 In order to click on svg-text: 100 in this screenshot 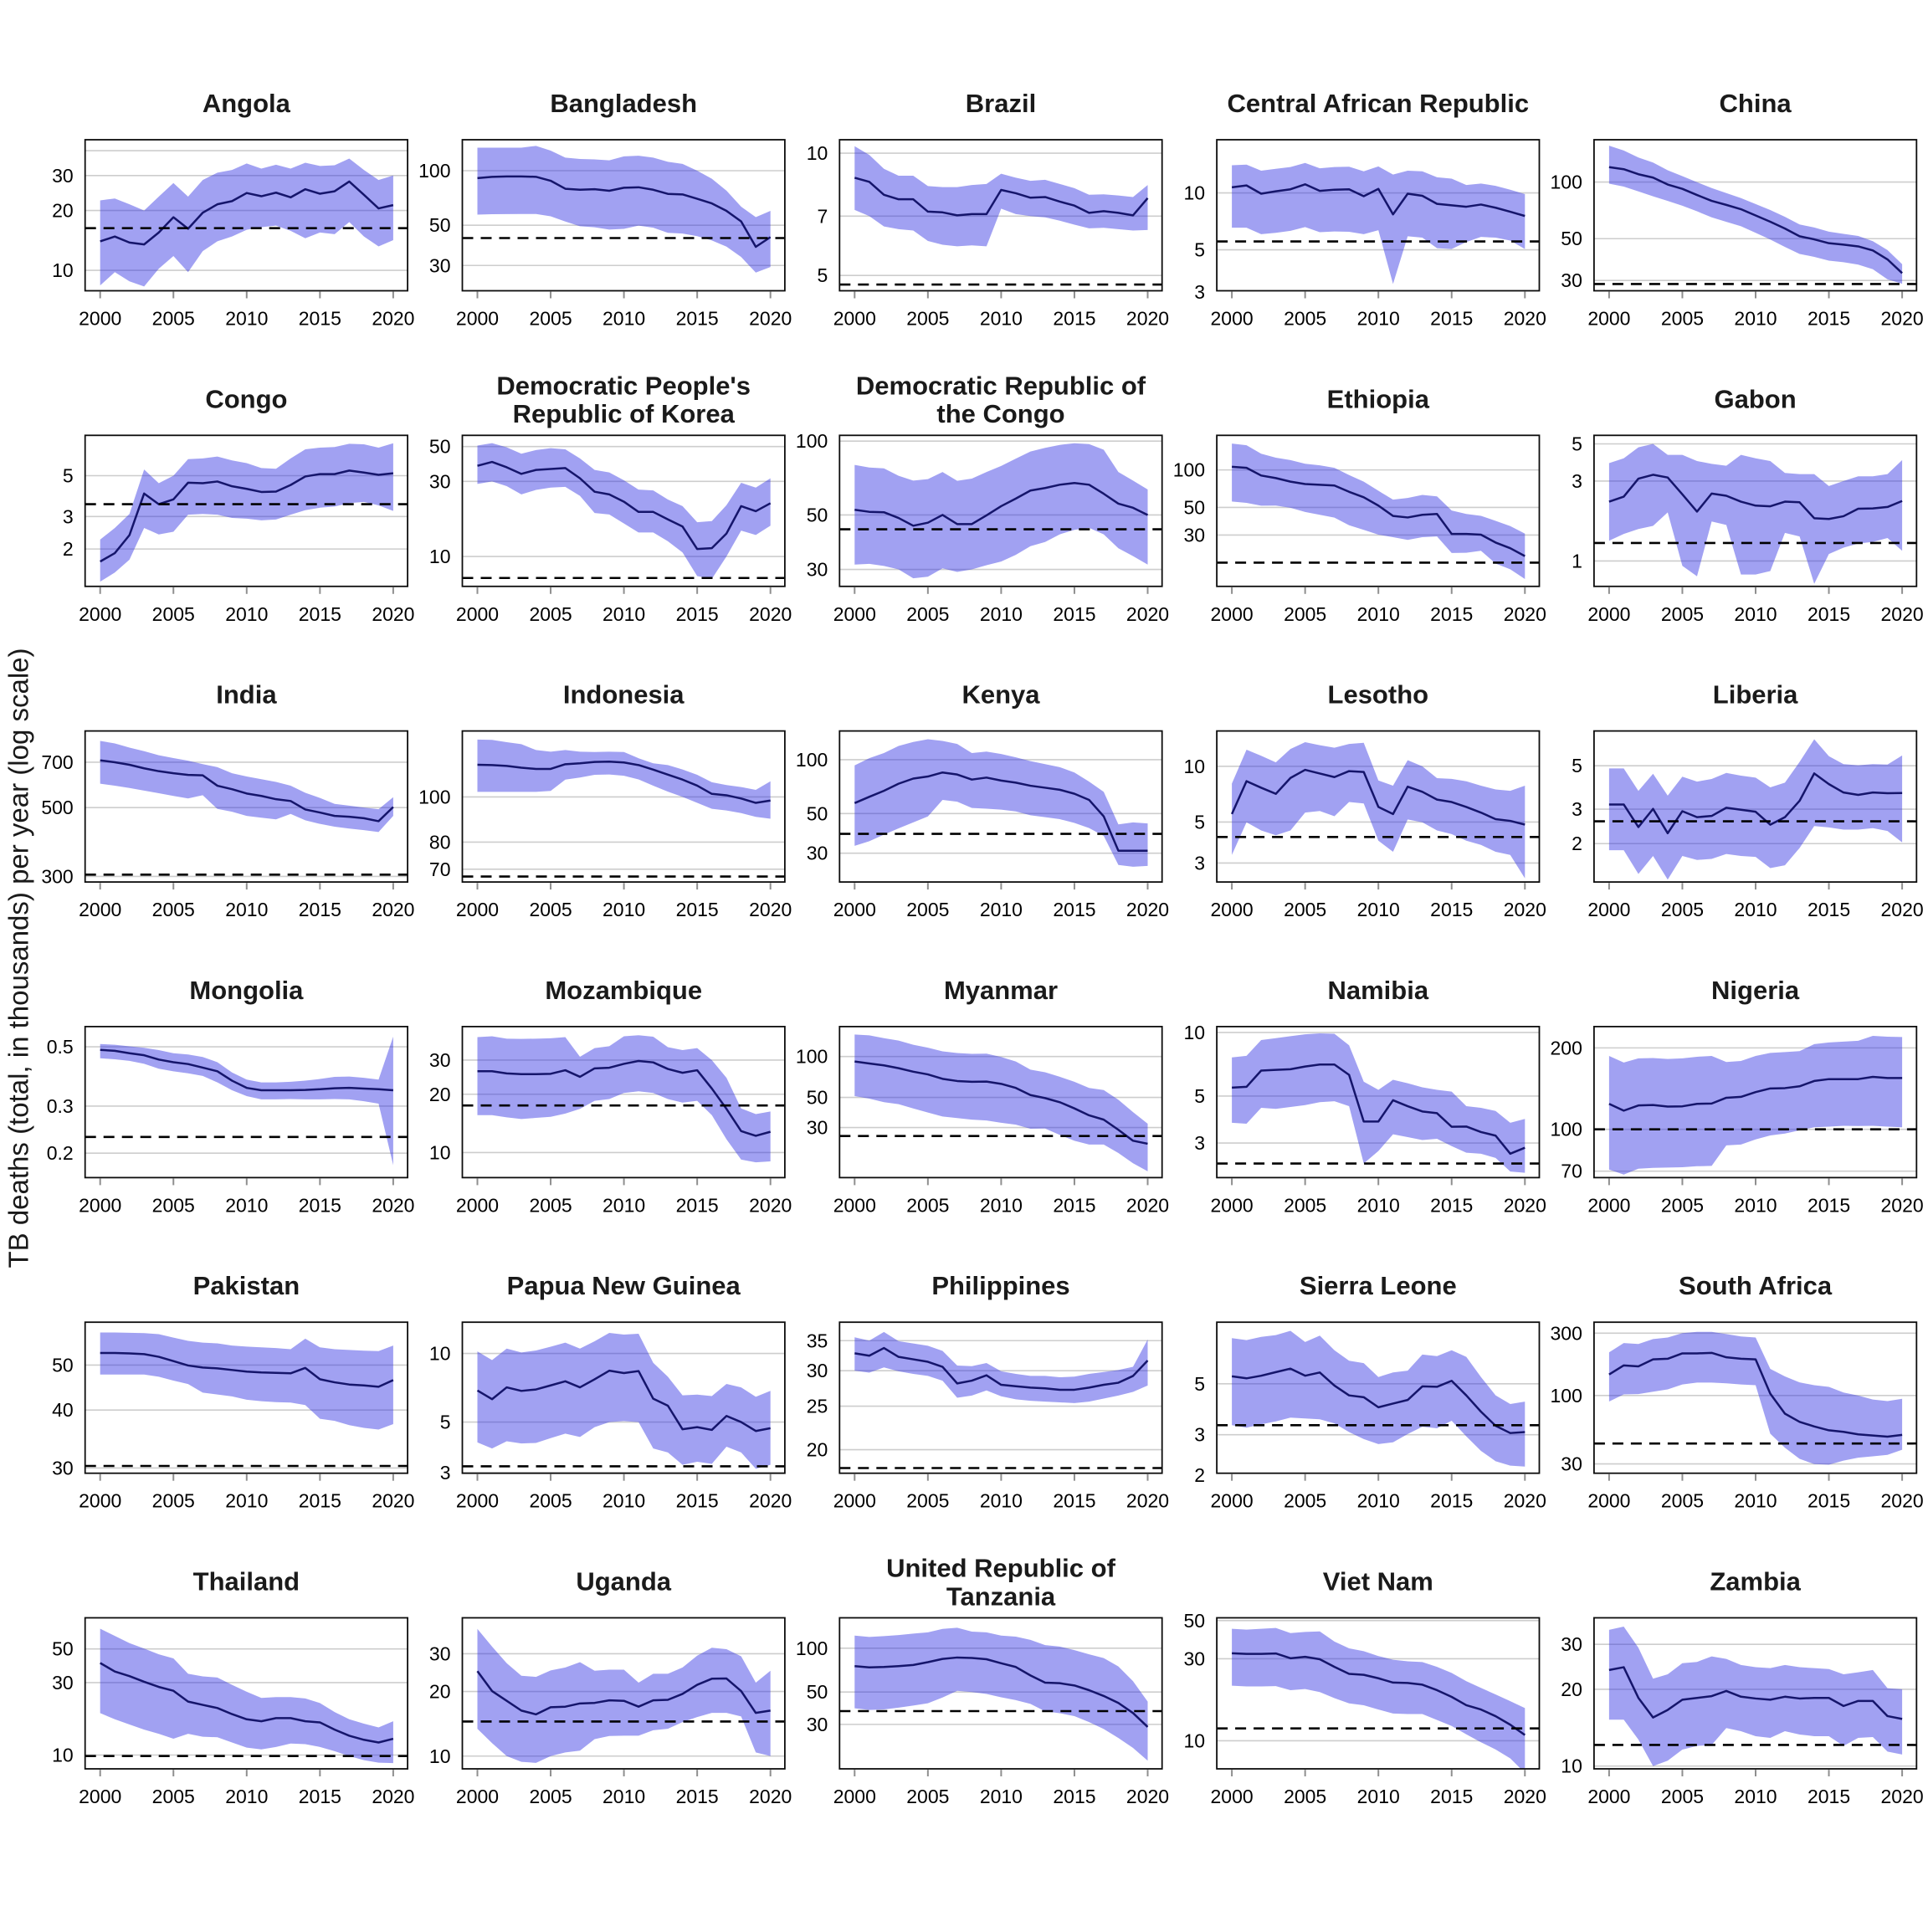, I will do `click(812, 441)`.